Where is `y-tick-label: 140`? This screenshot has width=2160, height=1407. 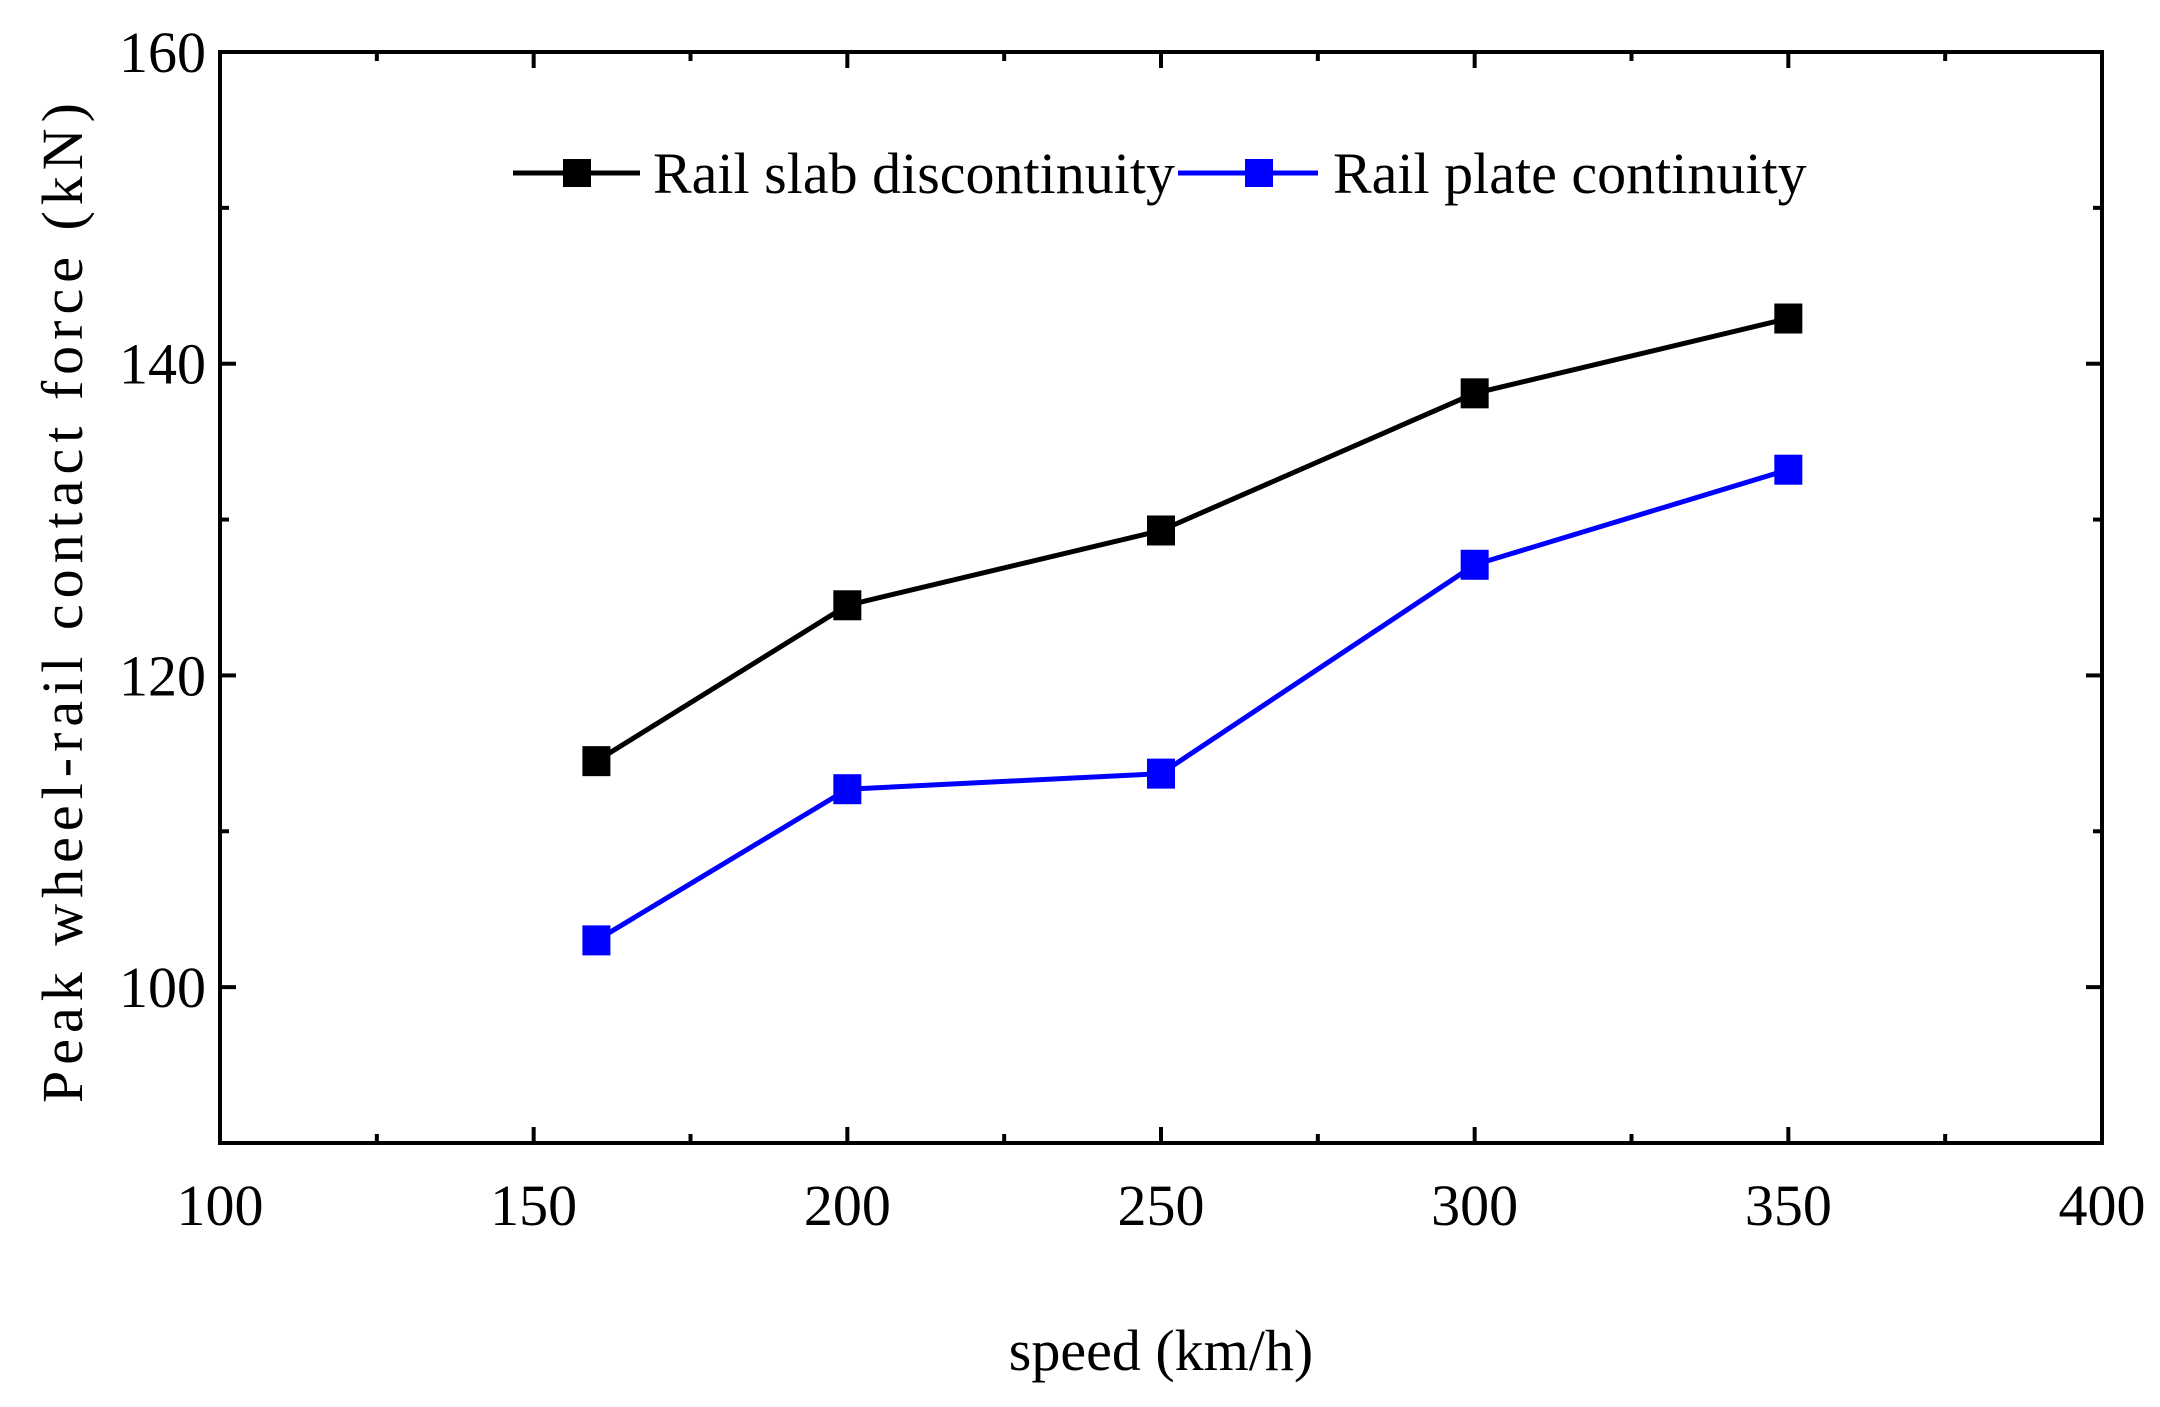 y-tick-label: 140 is located at coordinates (162, 364).